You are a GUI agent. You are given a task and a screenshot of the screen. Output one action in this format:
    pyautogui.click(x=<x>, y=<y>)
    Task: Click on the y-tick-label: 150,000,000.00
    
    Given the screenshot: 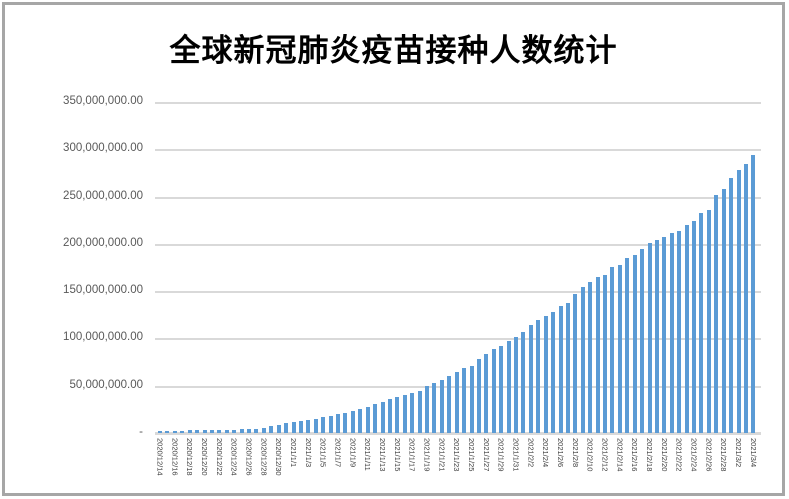 What is the action you would take?
    pyautogui.click(x=103, y=290)
    